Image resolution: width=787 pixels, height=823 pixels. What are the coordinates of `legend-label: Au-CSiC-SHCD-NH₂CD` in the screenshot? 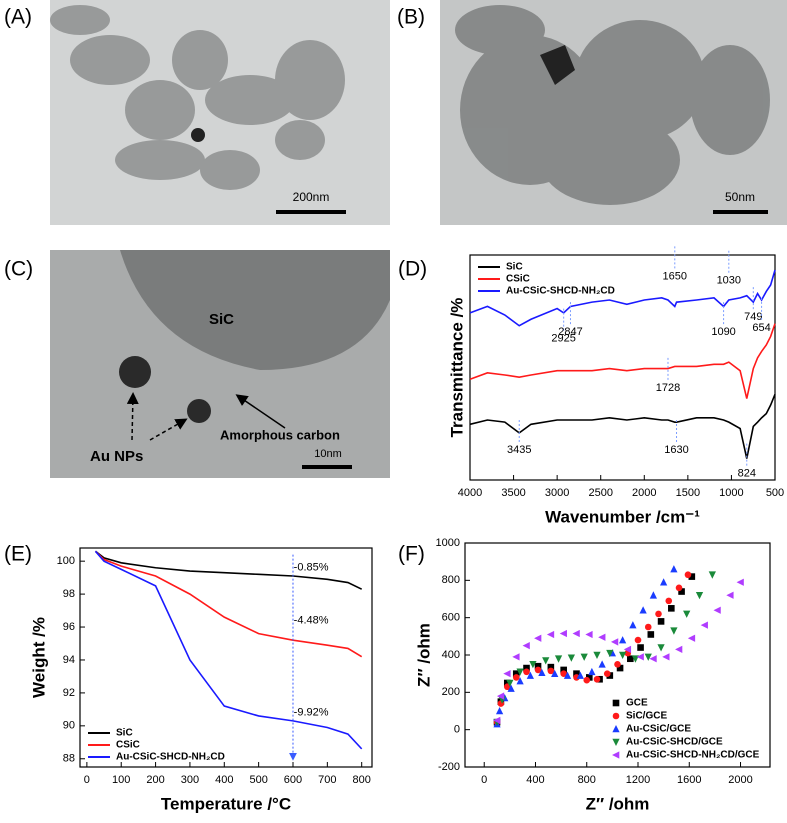 It's located at (170, 757).